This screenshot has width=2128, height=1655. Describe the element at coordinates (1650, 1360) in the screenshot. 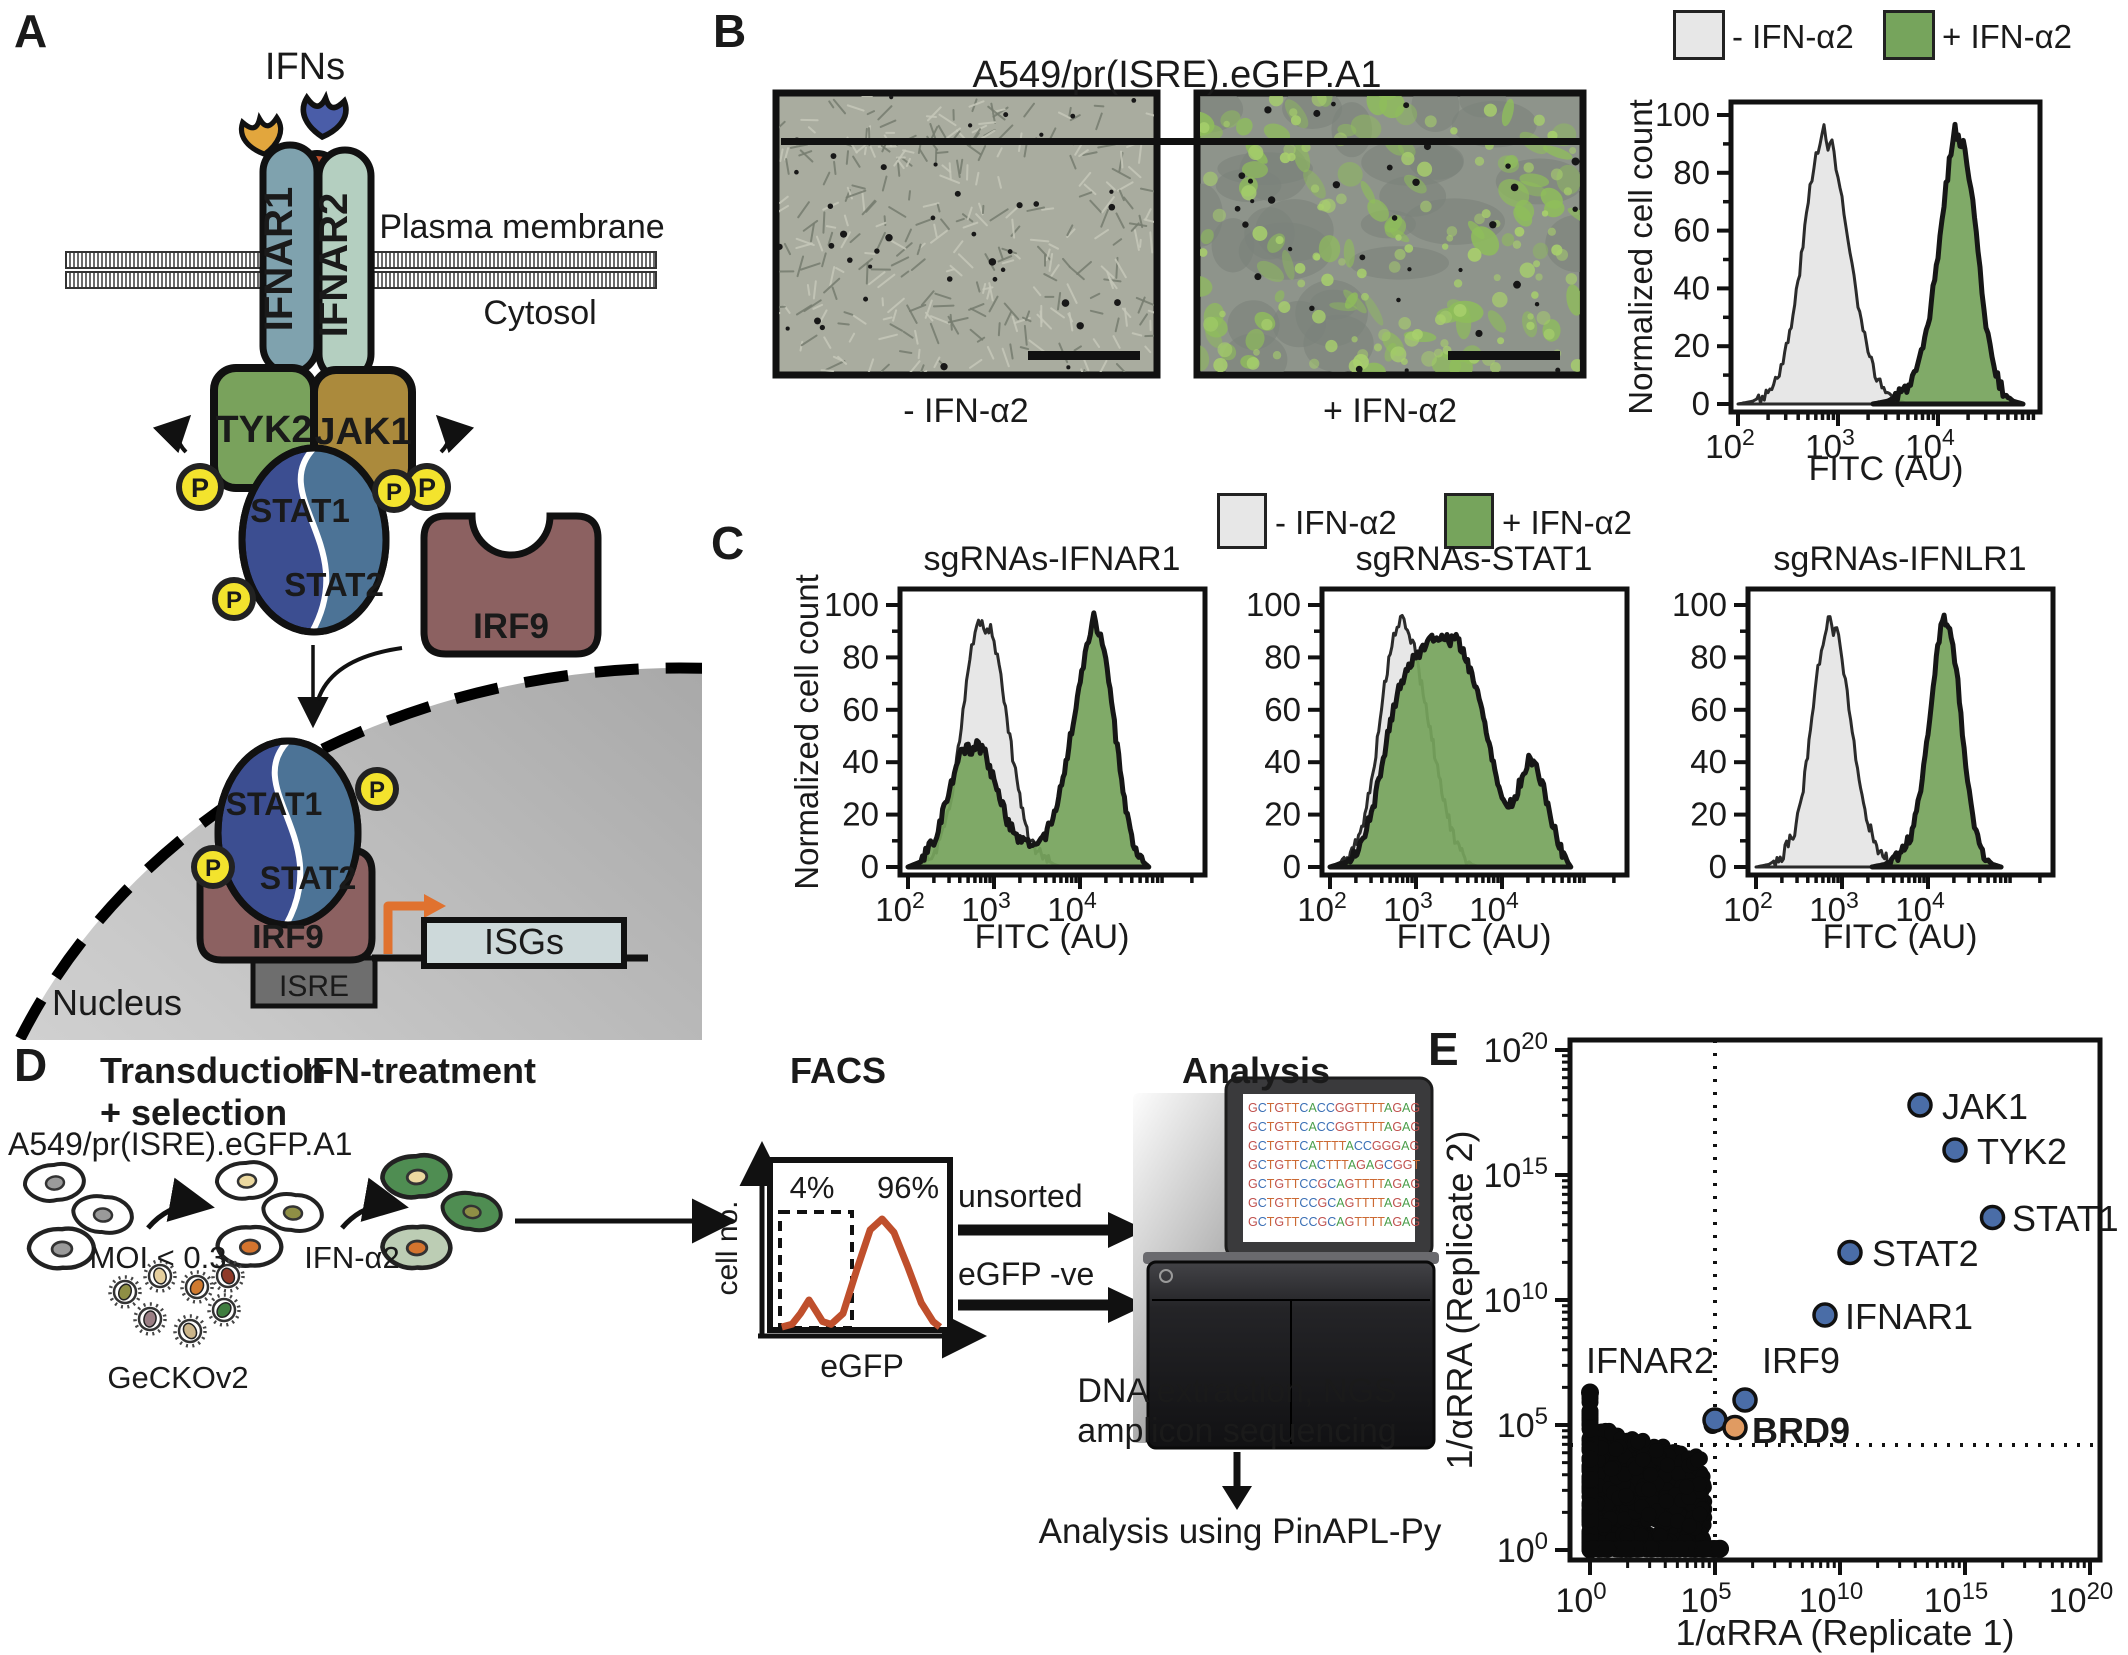

I see `e-label-ifnar2: IFNAR2` at that location.